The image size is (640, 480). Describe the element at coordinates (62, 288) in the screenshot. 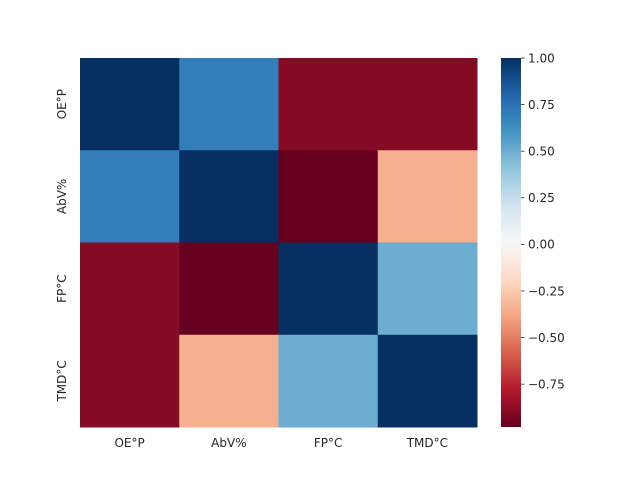

I see `y-tick-label: FP°C` at that location.